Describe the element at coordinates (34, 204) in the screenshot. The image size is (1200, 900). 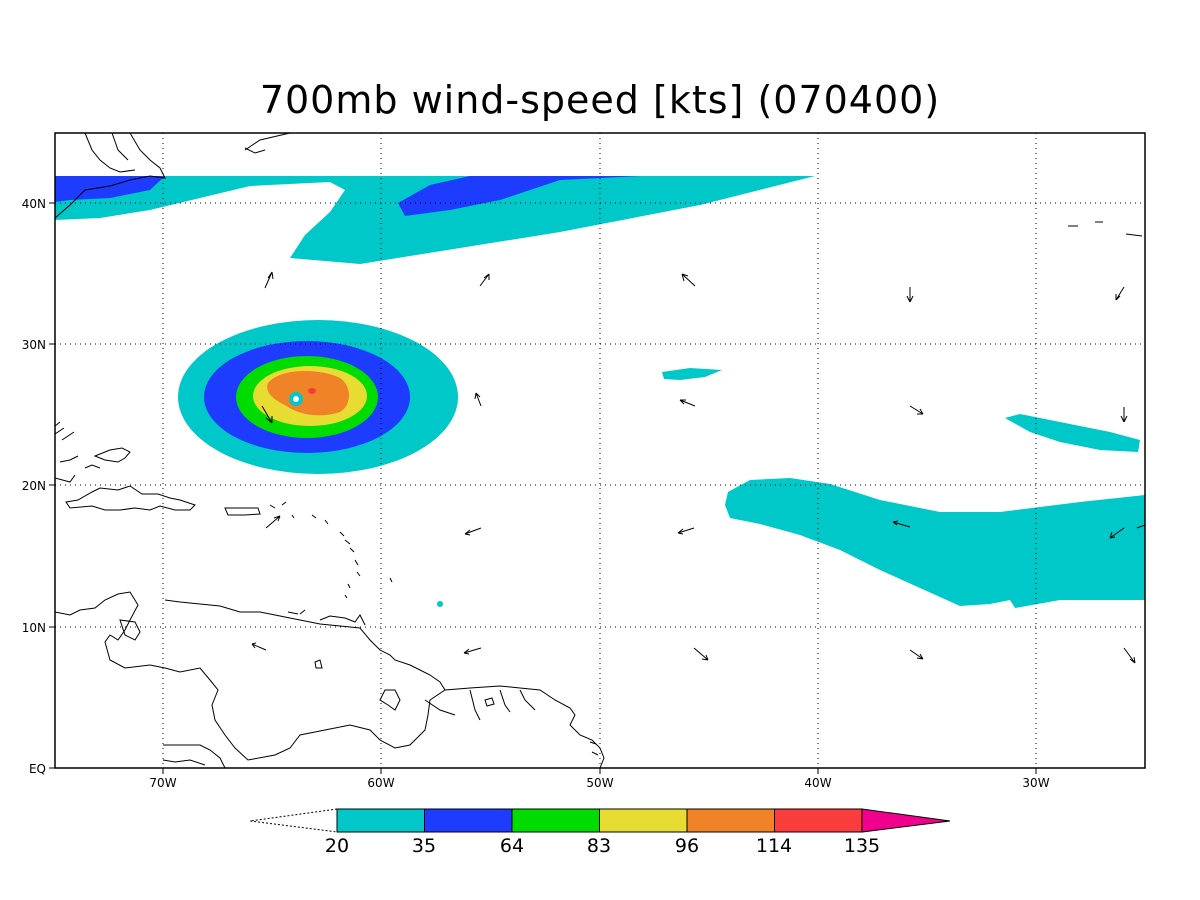
I see `y-tick-label: 40N` at that location.